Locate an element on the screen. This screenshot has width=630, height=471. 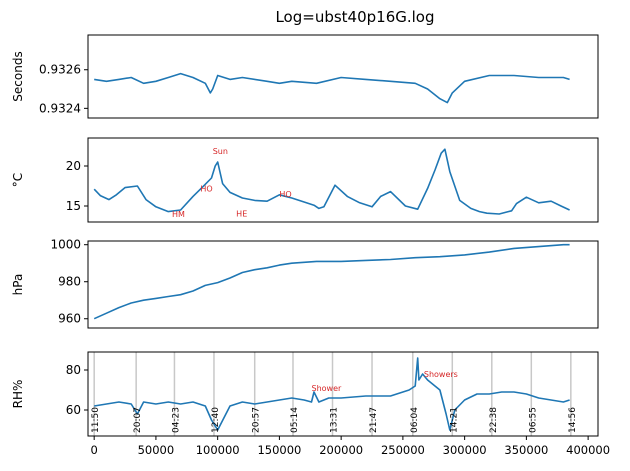
annotation-label: Sun is located at coordinates (220, 151).